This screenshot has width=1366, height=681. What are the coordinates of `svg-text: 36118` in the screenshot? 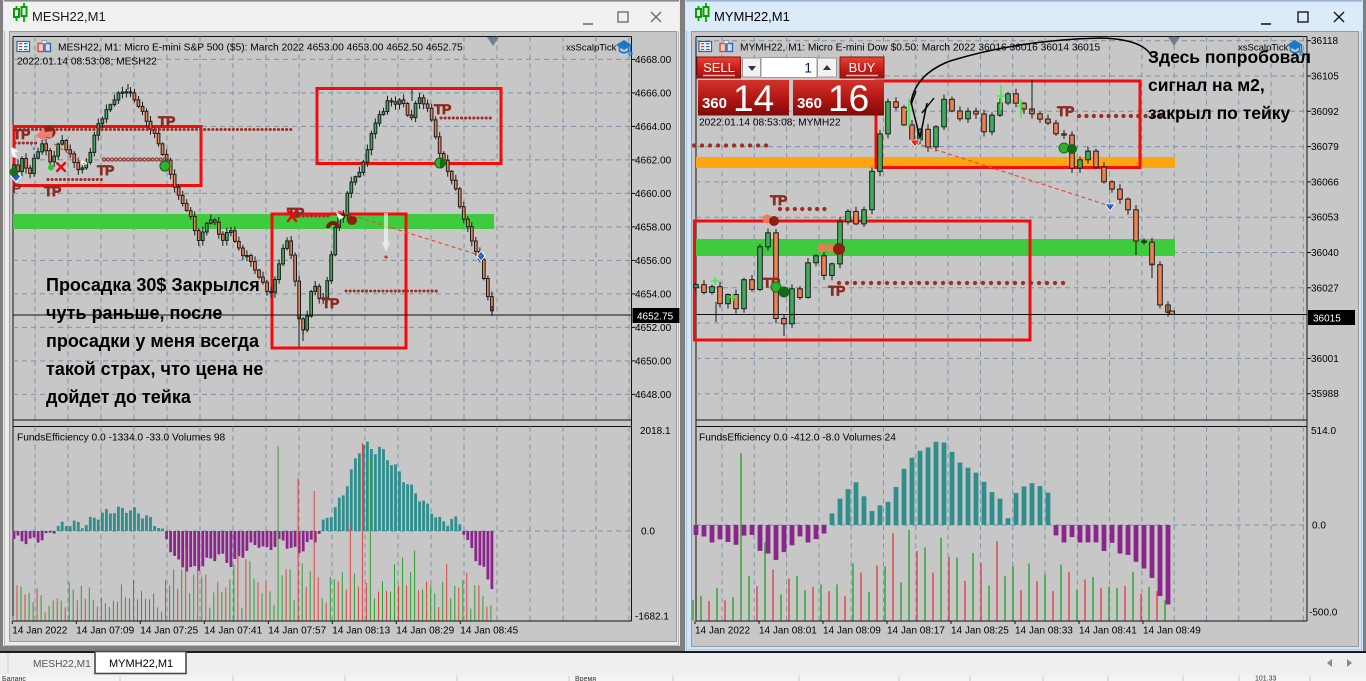 It's located at (1325, 41).